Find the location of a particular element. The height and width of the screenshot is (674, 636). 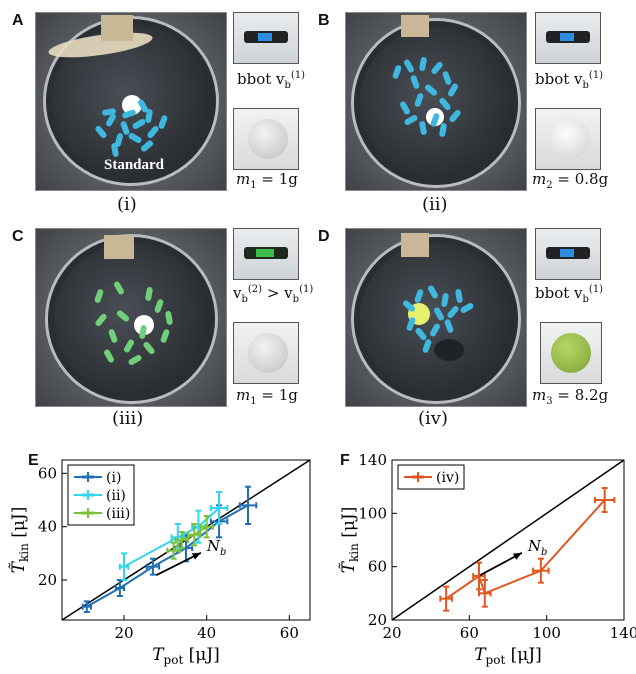

ball-thumbnail-b is located at coordinates (568, 139).